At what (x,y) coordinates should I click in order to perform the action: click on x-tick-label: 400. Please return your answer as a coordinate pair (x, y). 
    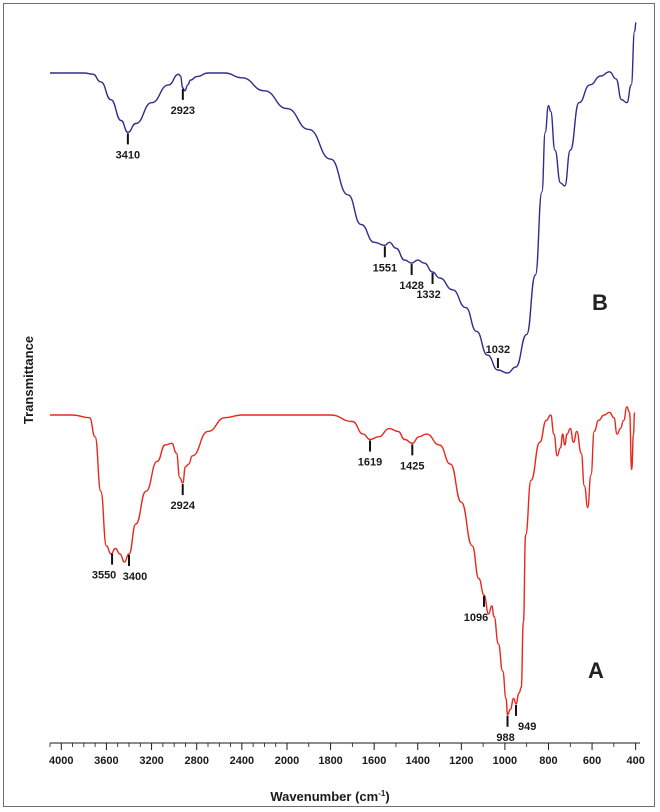
    Looking at the image, I should click on (635, 761).